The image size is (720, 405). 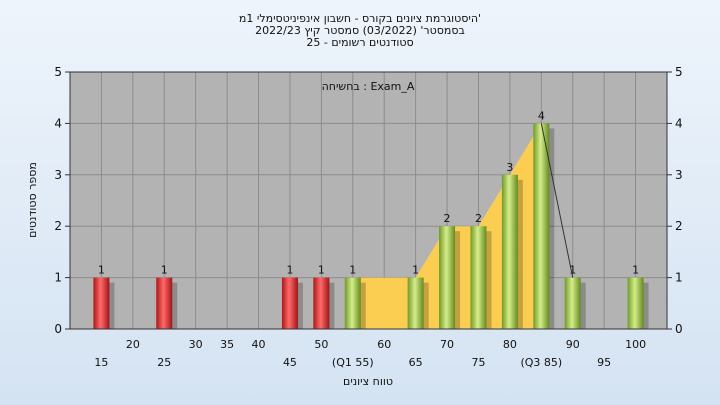 What do you see at coordinates (32, 200) in the screenshot?
I see `y-axis-label: מספר סטודנטים` at bounding box center [32, 200].